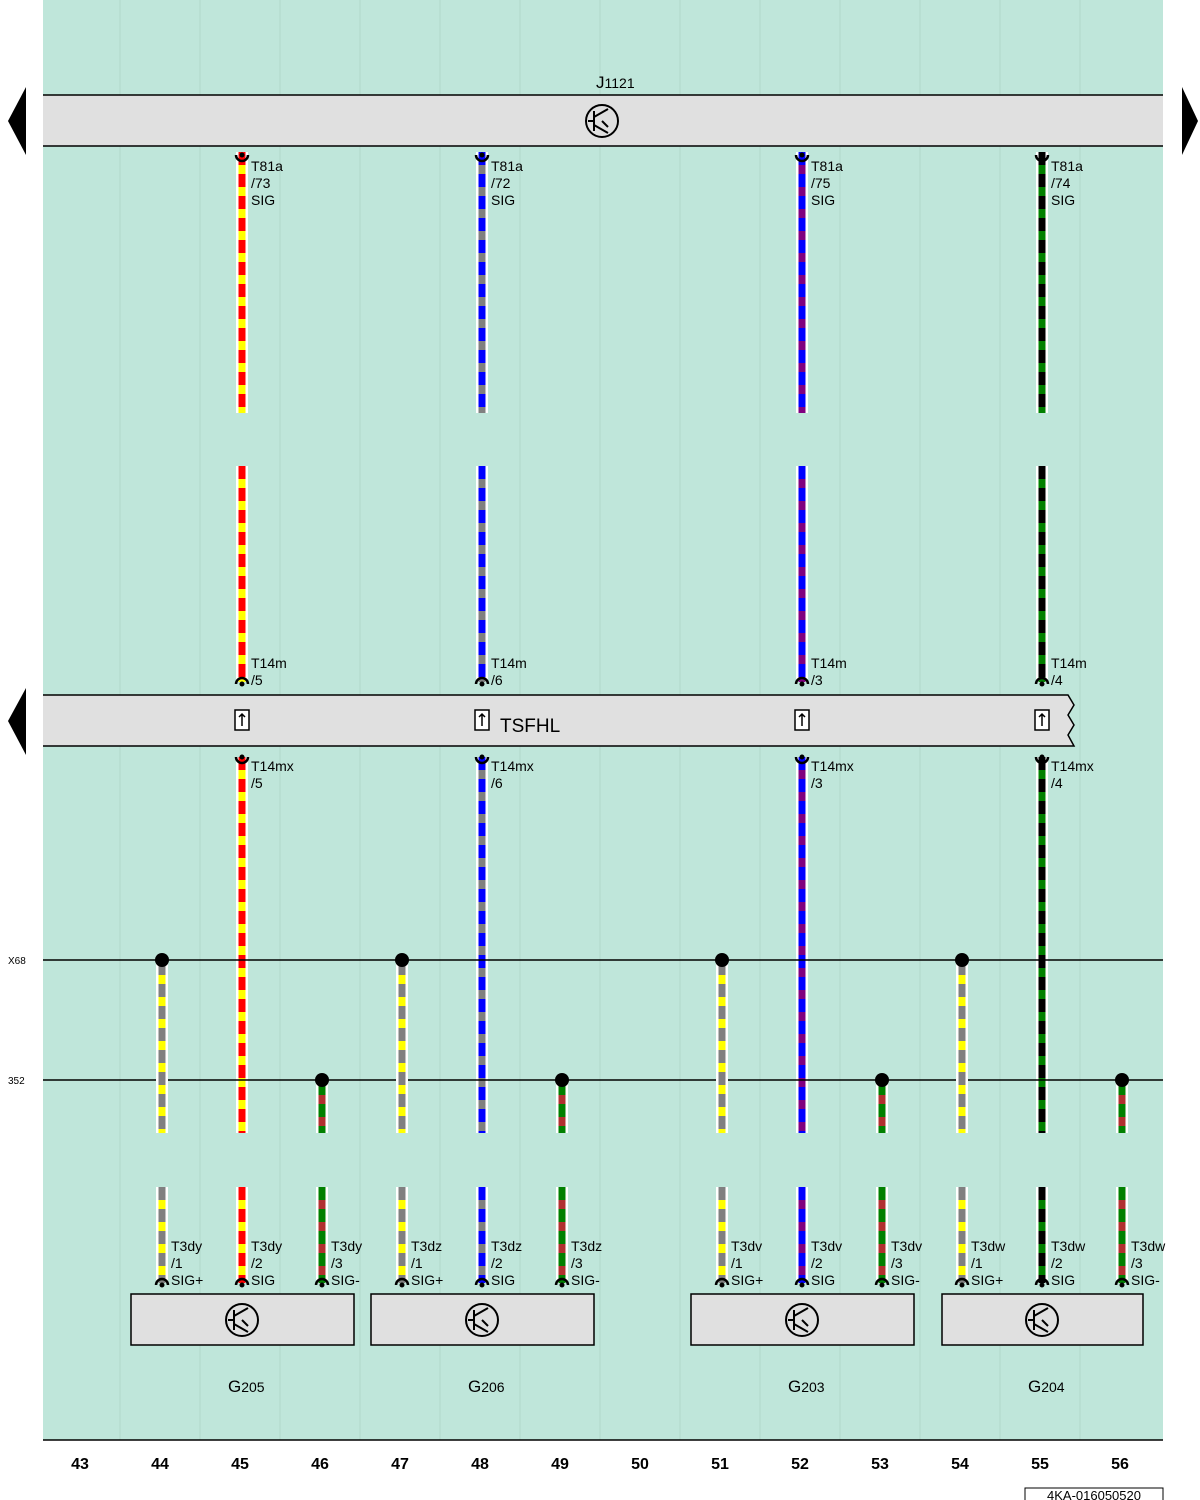 This screenshot has height=1500, width=1200. I want to click on connector-label: /75, so click(821, 183).